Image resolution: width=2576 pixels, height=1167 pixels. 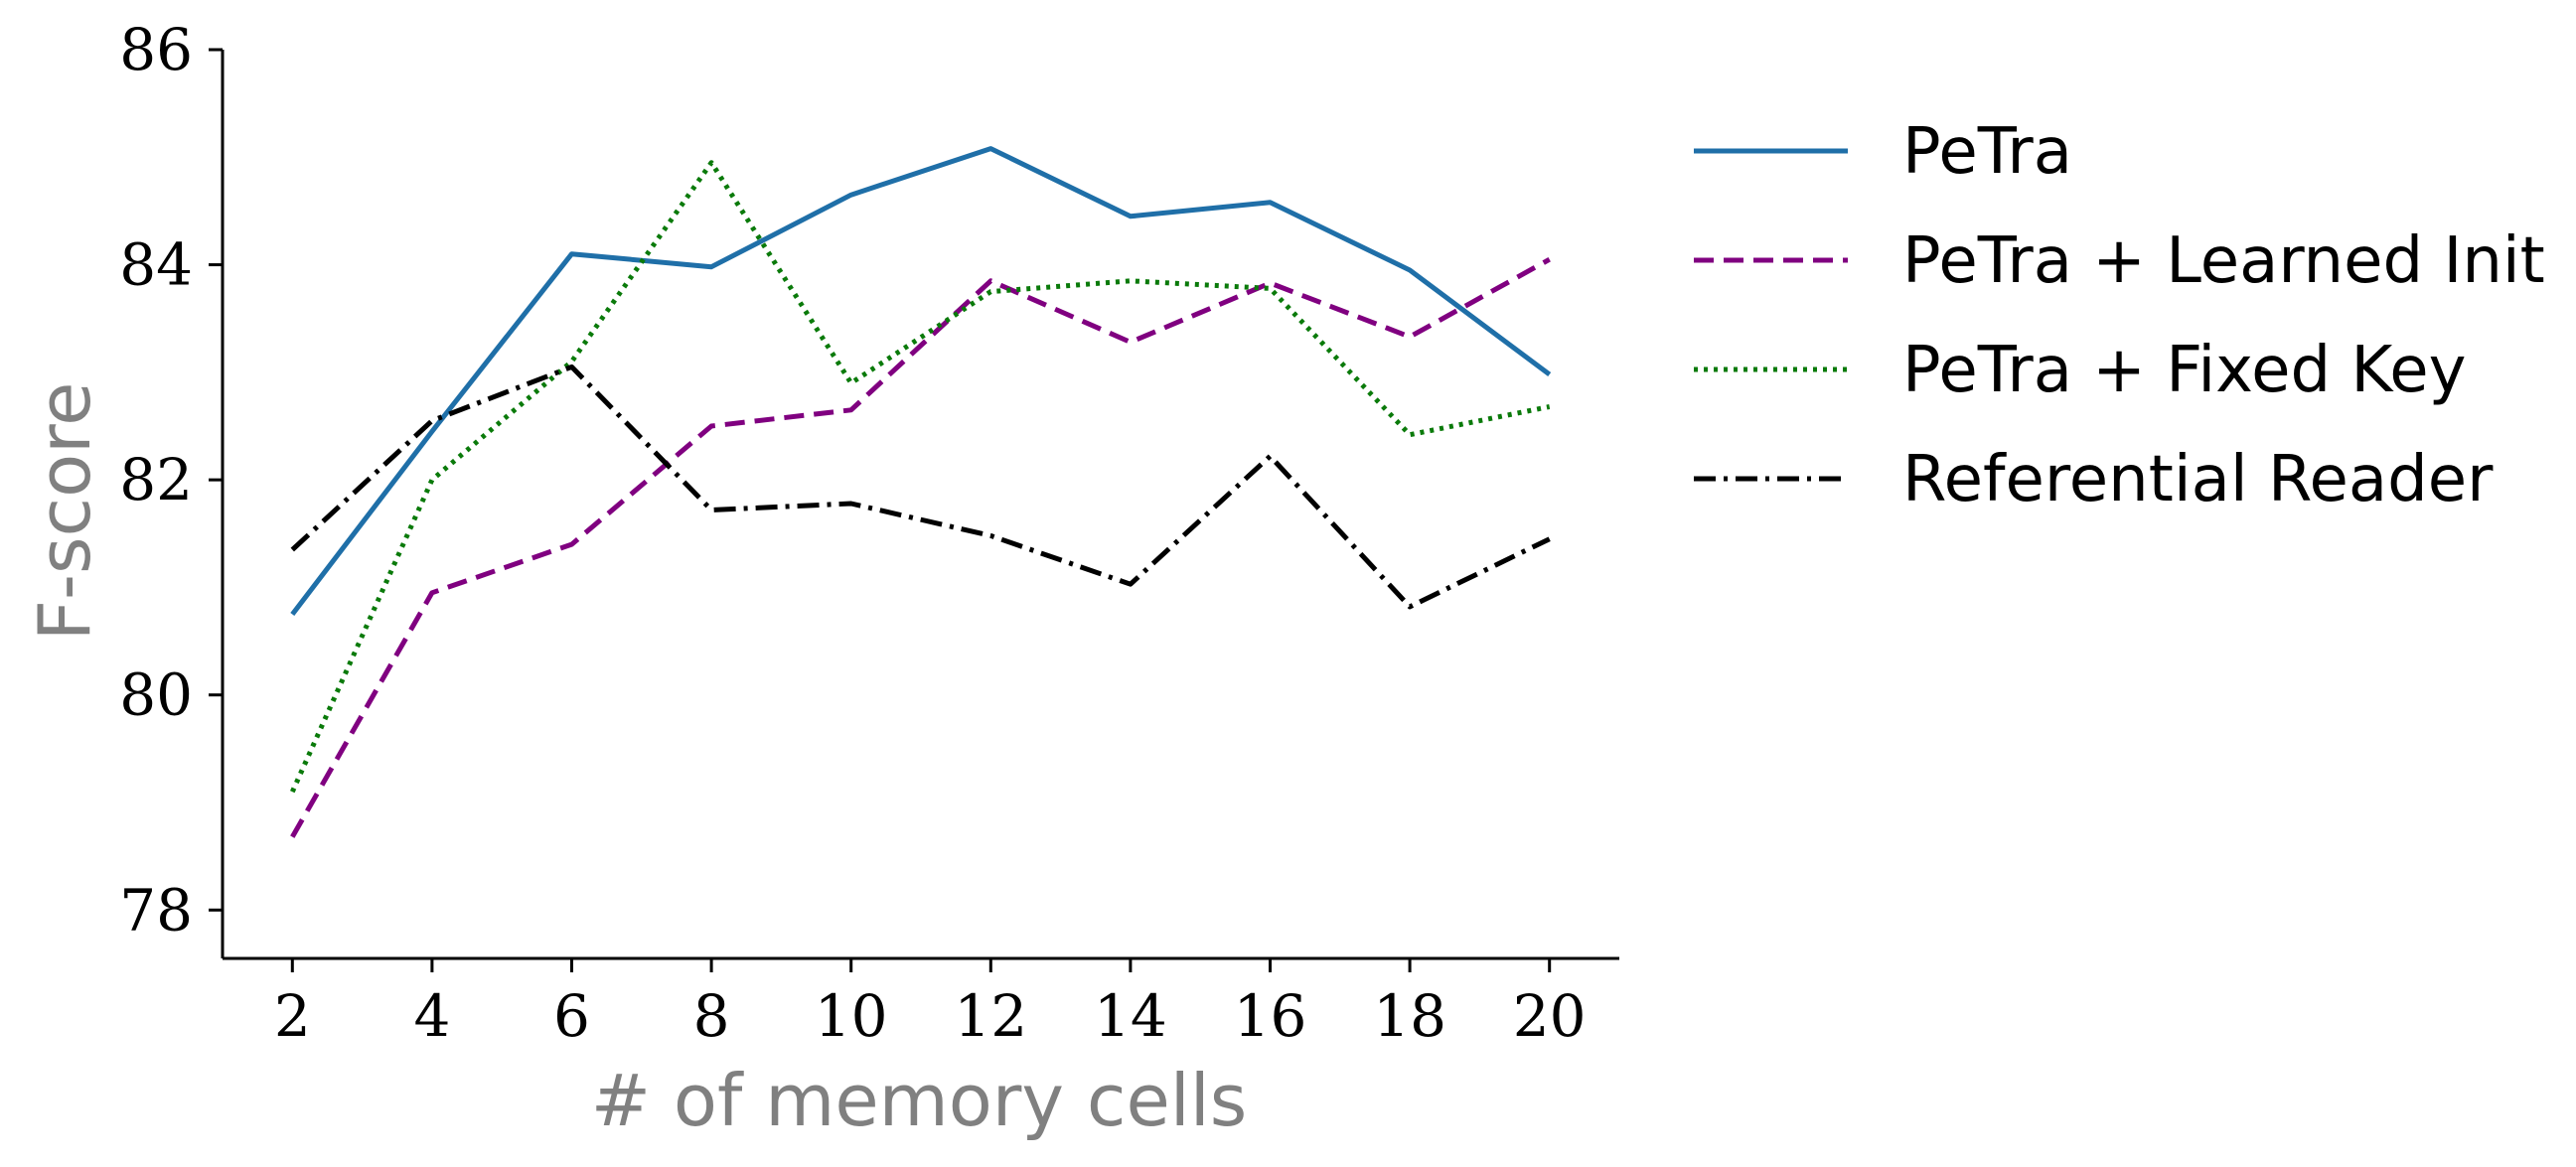 What do you see at coordinates (64, 512) in the screenshot?
I see `y-axis-title: F-score` at bounding box center [64, 512].